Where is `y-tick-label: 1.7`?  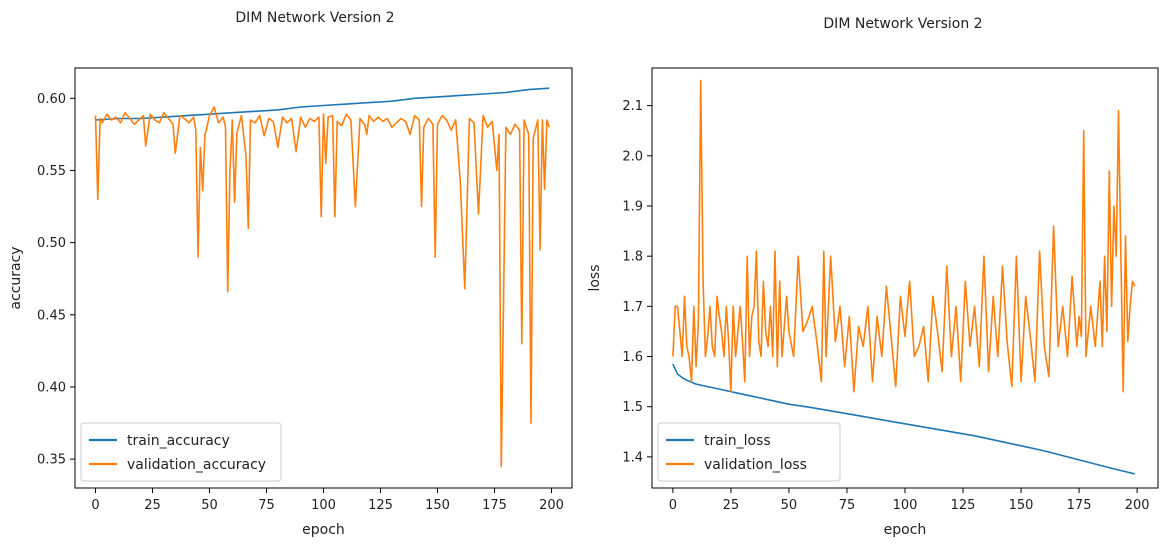
y-tick-label: 1.7 is located at coordinates (632, 307).